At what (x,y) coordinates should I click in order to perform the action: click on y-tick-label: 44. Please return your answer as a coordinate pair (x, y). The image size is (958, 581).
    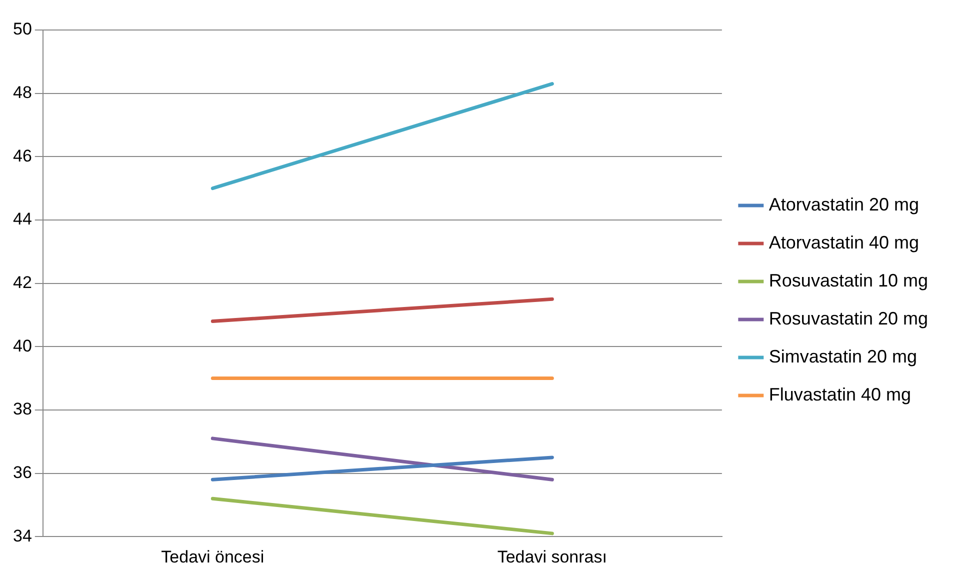
    Looking at the image, I should click on (22, 219).